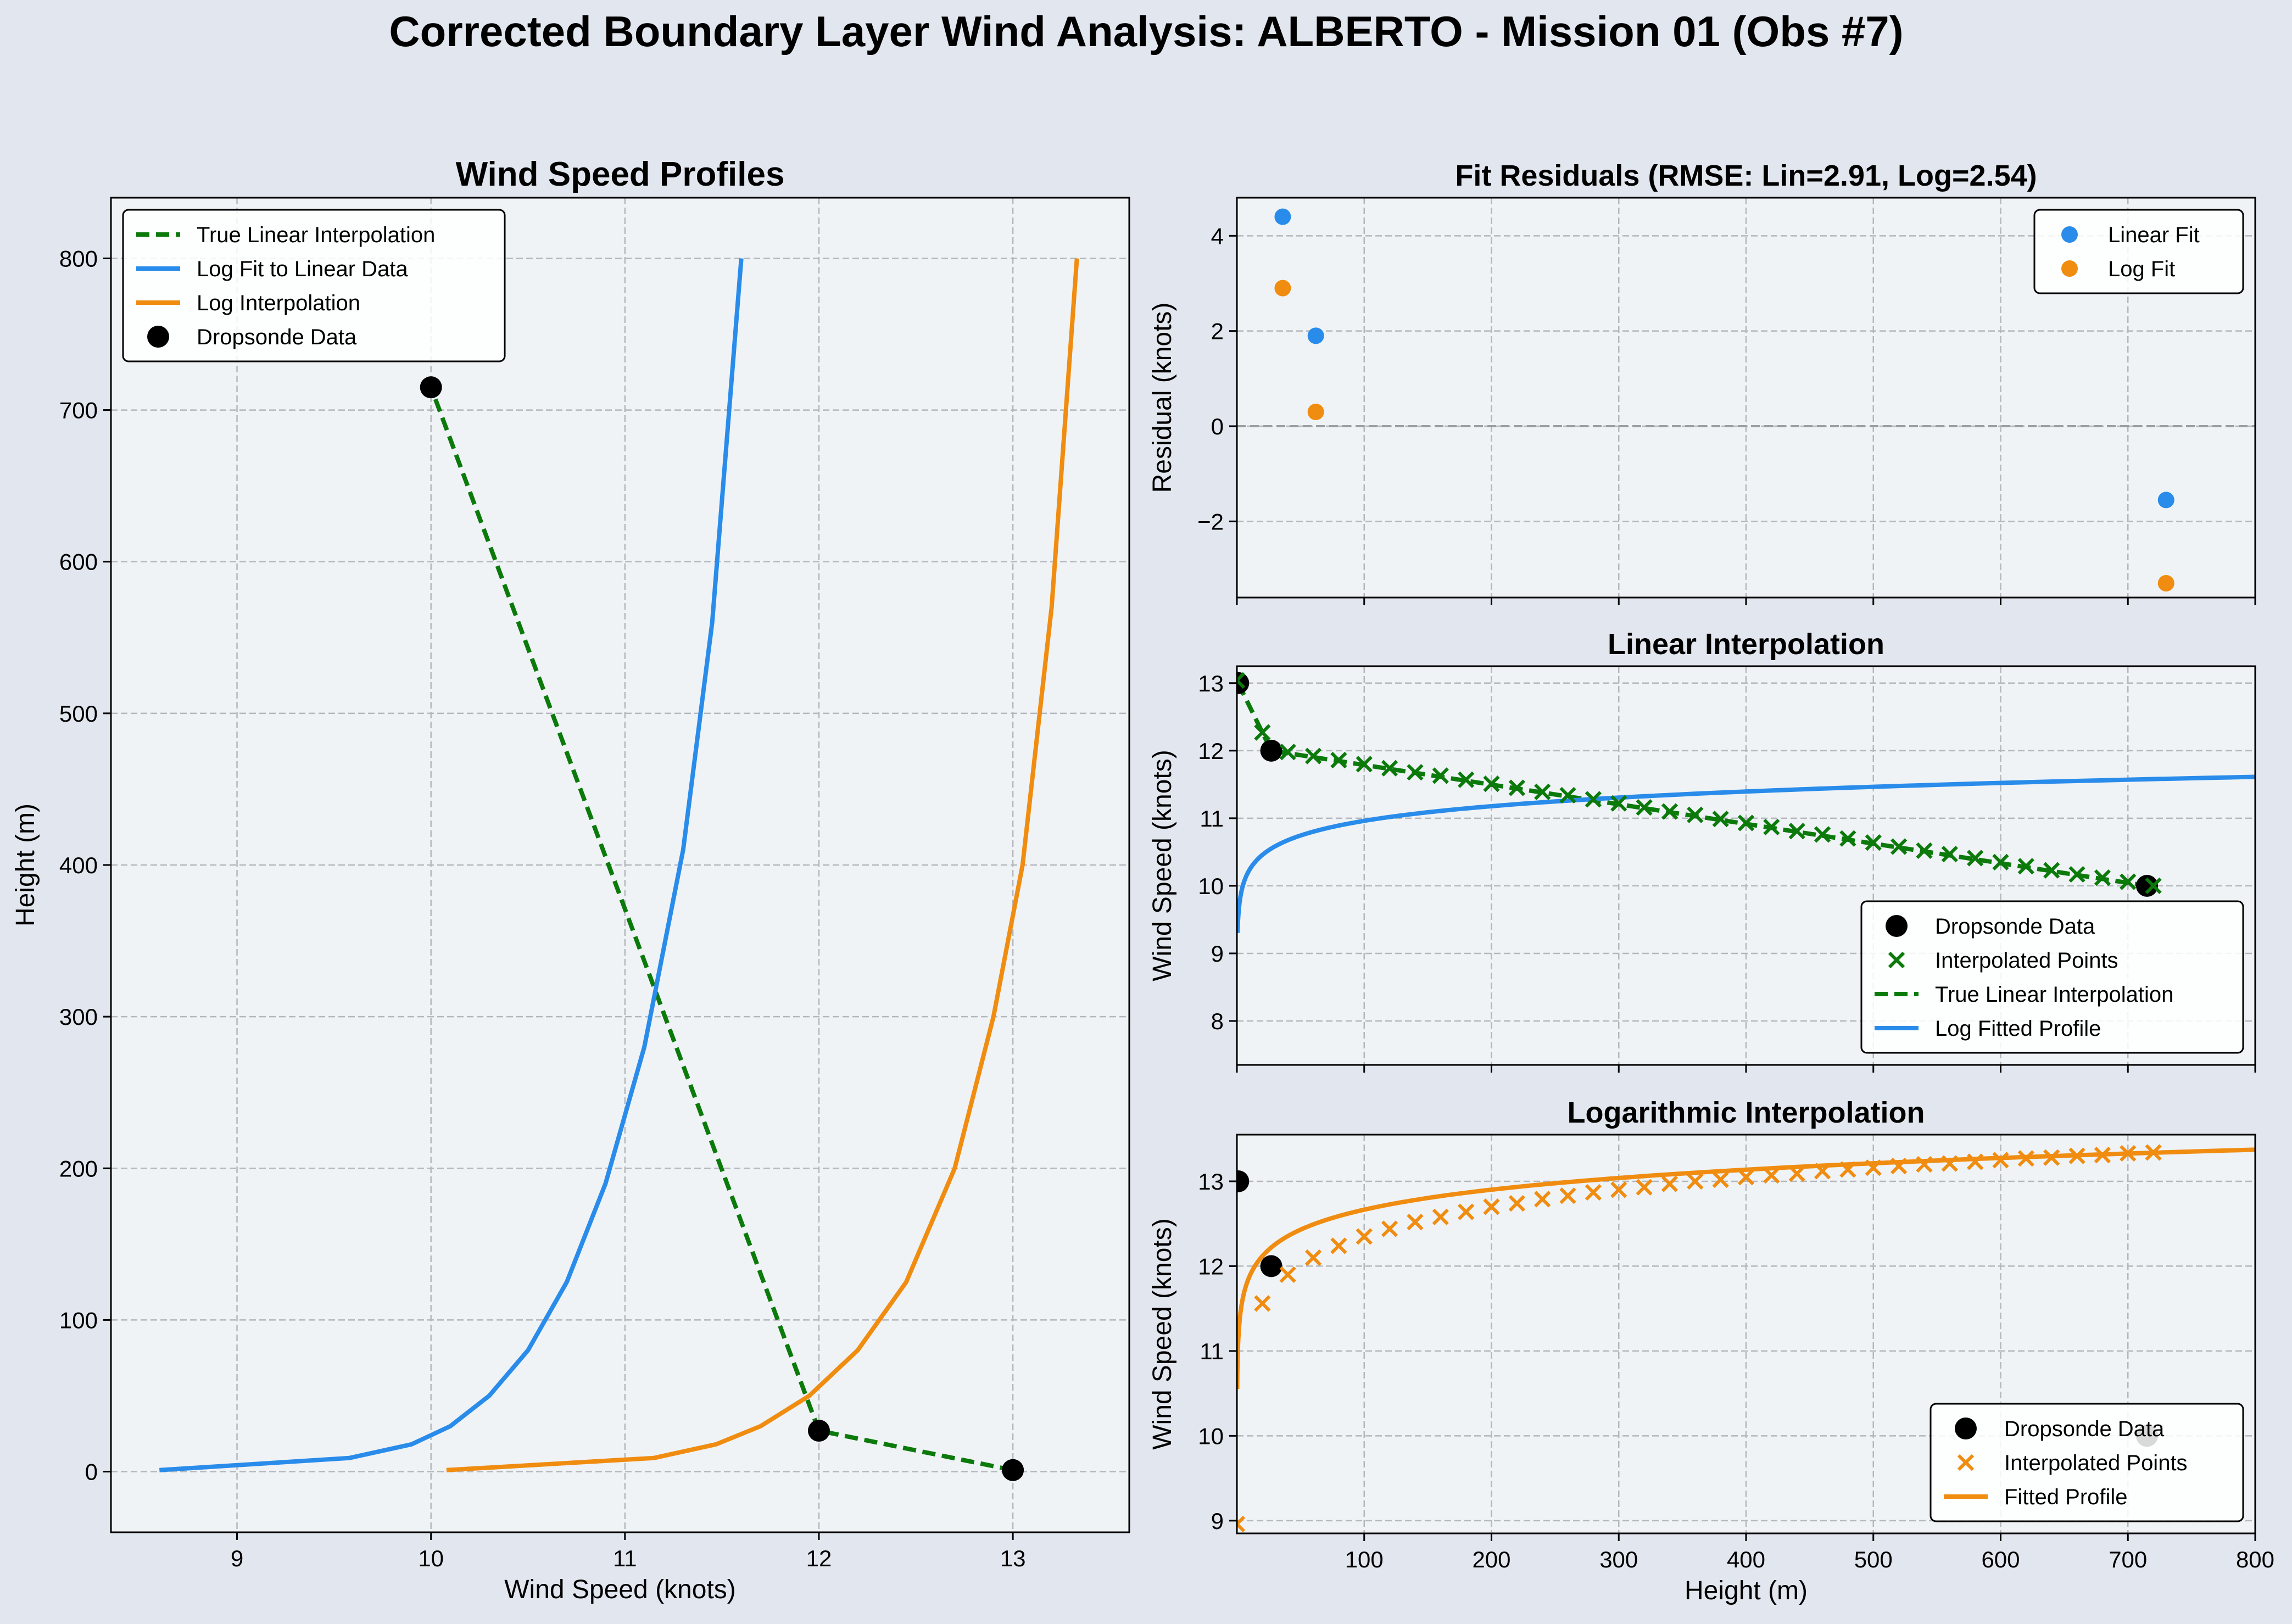 The image size is (2292, 1624). I want to click on y-tick-label: 0, so click(1217, 426).